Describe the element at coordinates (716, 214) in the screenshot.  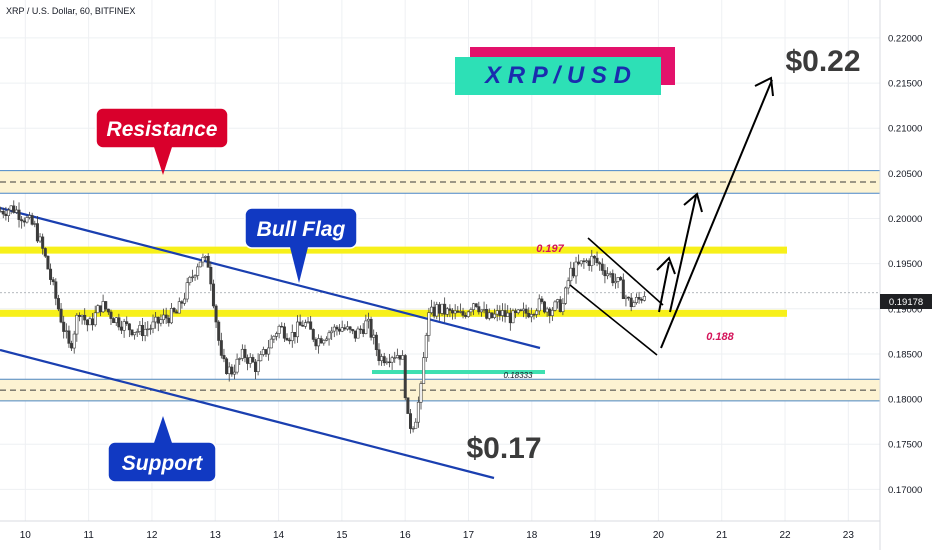
I see `big-arrow-shaft` at that location.